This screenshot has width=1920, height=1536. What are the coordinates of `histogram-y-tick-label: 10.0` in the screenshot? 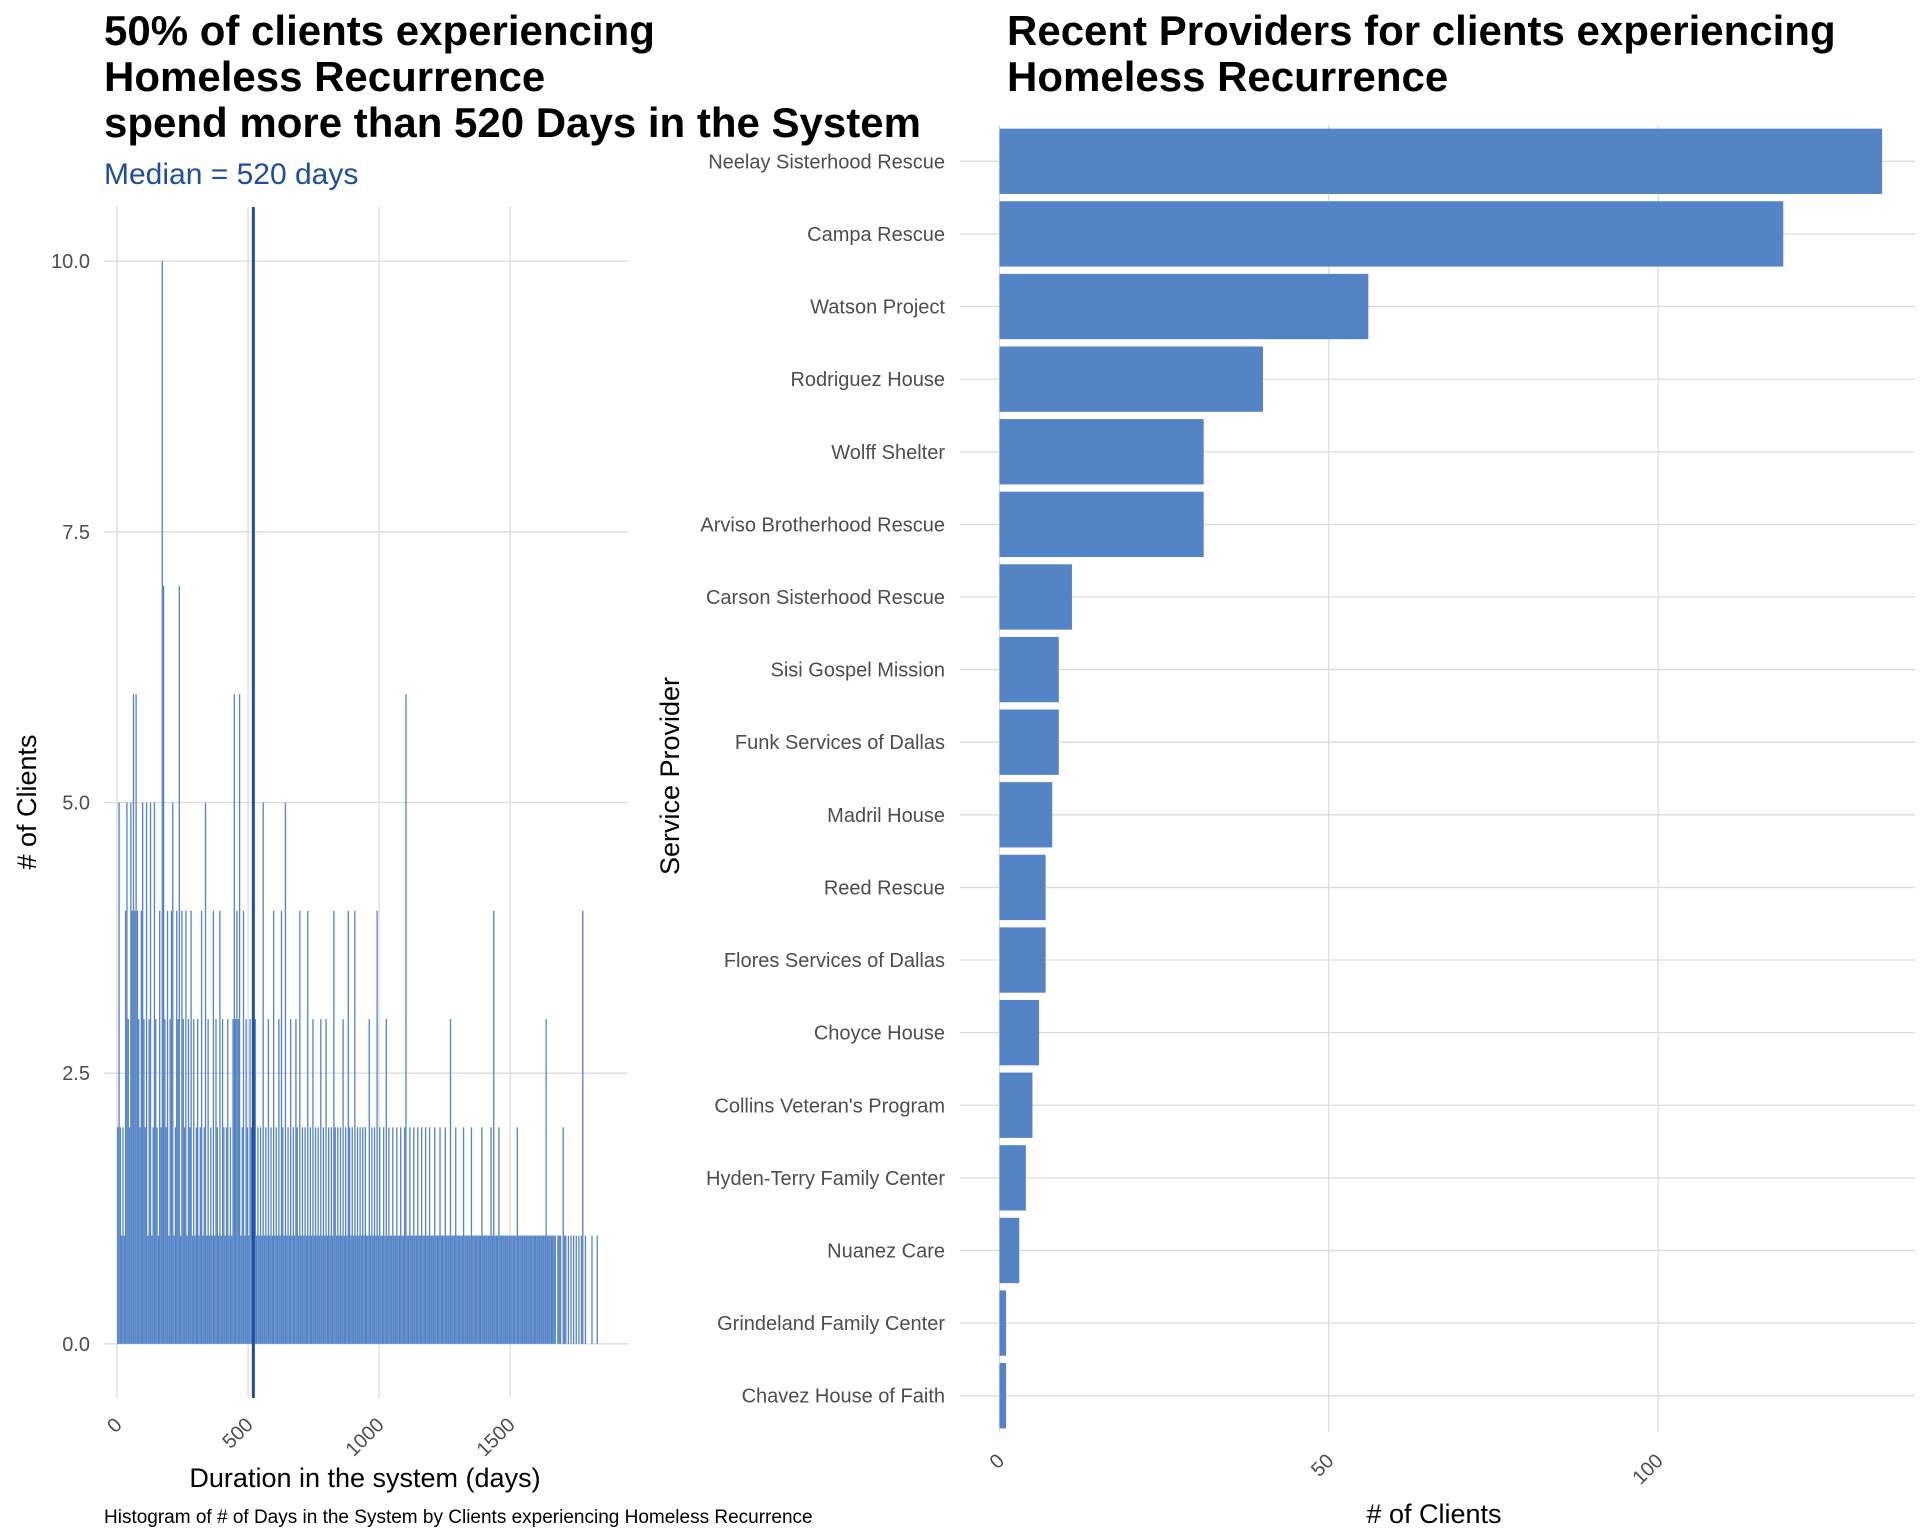 It's located at (70, 262).